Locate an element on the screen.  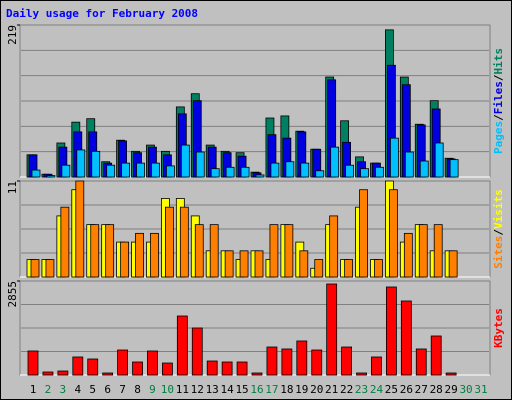
y-tick-label: 219 is located at coordinates (12, 35).